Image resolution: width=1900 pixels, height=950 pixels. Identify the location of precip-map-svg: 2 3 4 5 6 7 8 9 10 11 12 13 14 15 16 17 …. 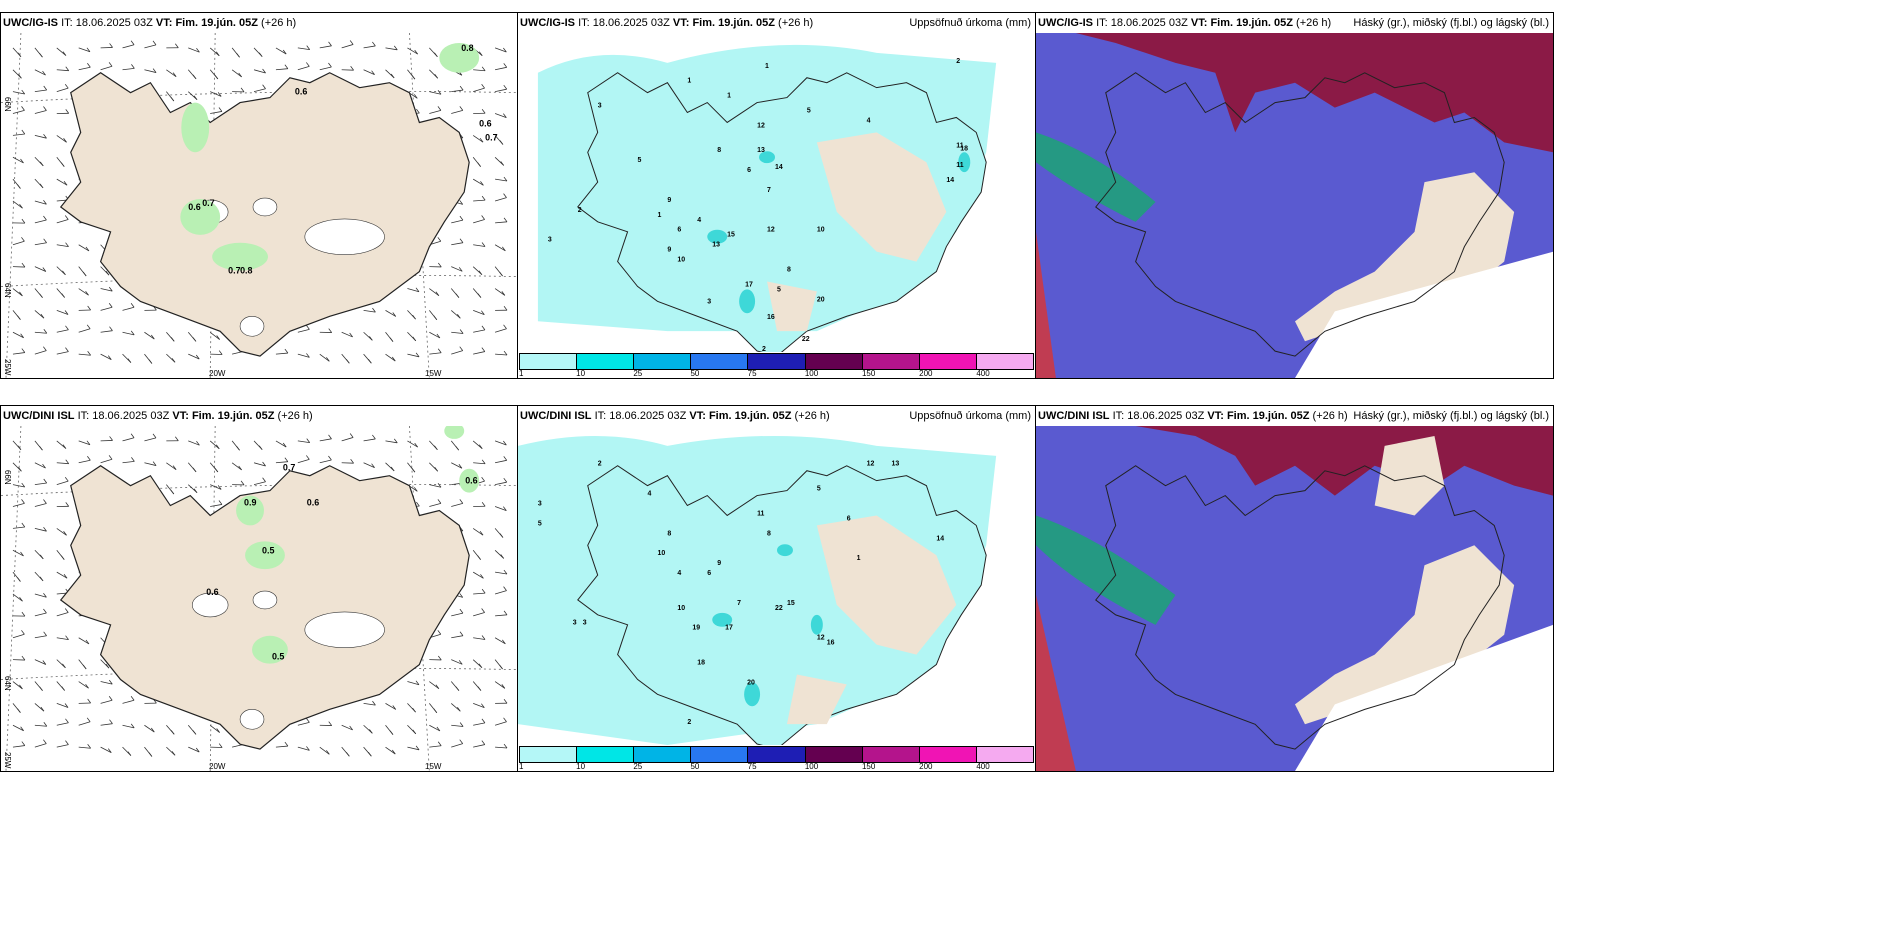
(776, 585).